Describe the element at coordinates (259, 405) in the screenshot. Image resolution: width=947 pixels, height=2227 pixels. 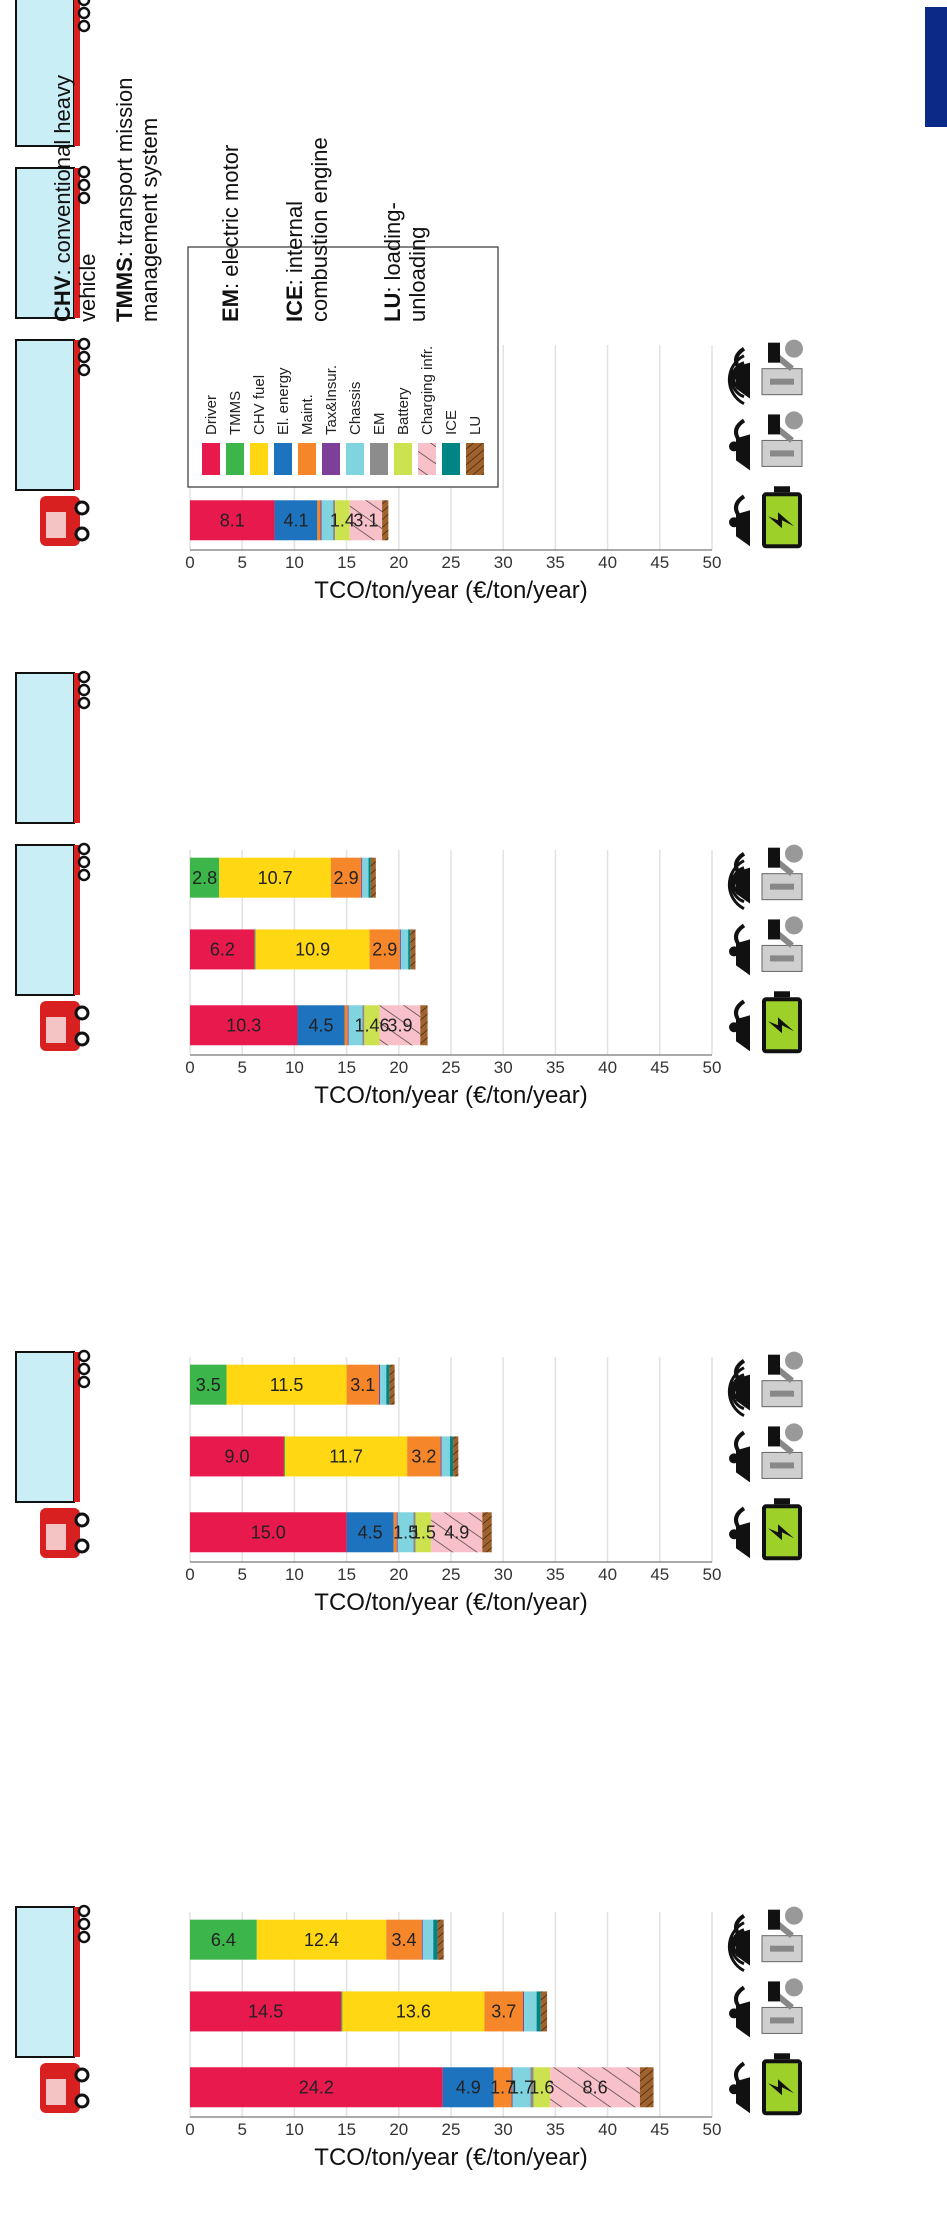
I see `legend-label: CHV fuel` at that location.